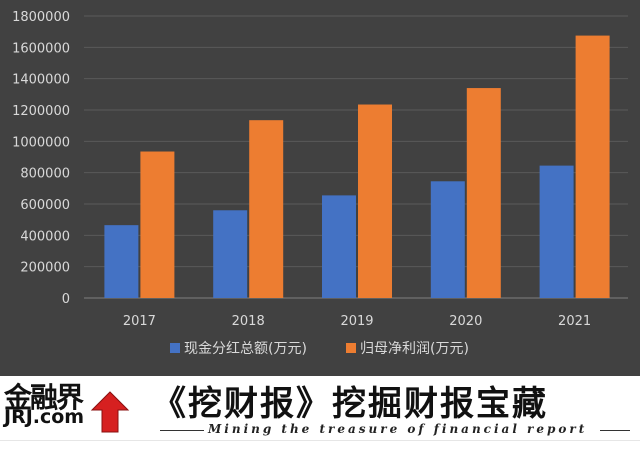 This screenshot has height=452, width=640. What do you see at coordinates (110, 412) in the screenshot?
I see `up-arrow-icon` at bounding box center [110, 412].